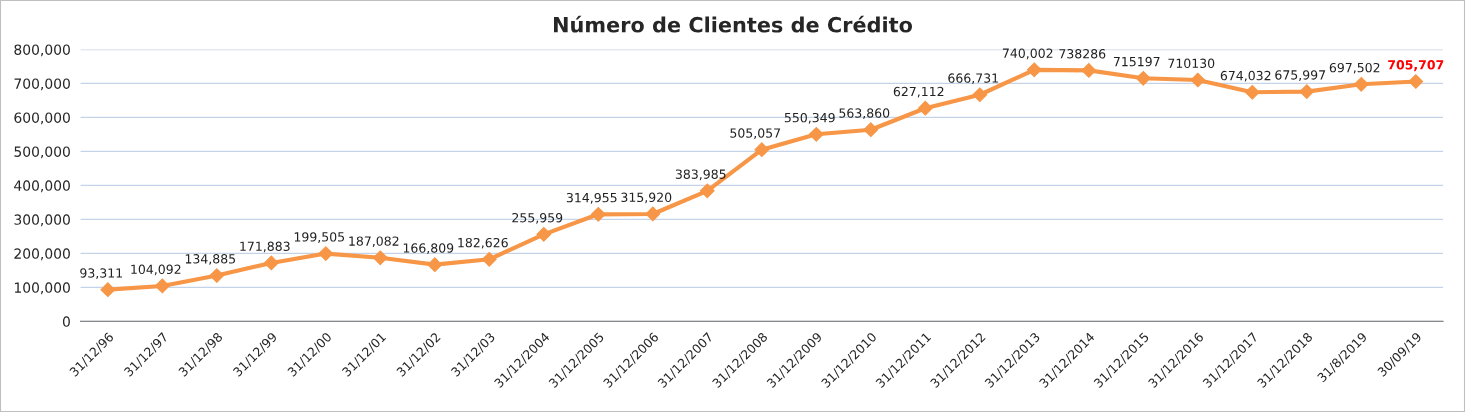 The image size is (1465, 412). Describe the element at coordinates (1300, 75) in the screenshot. I see `data-label: 675,997` at that location.